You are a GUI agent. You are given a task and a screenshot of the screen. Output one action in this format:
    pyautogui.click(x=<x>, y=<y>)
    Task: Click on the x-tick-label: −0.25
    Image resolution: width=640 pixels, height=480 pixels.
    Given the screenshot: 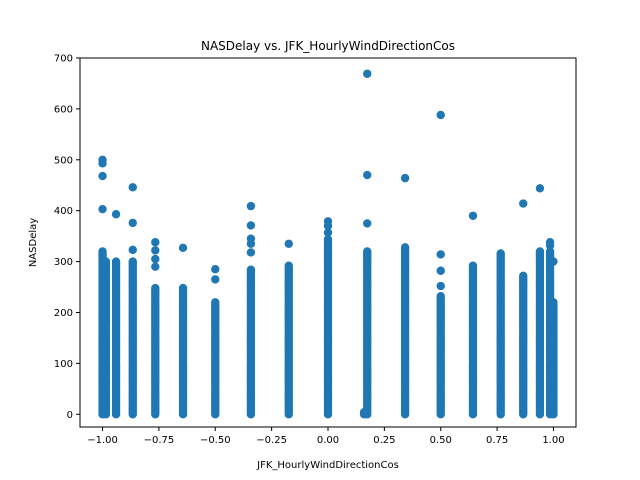 What is the action you would take?
    pyautogui.click(x=271, y=440)
    